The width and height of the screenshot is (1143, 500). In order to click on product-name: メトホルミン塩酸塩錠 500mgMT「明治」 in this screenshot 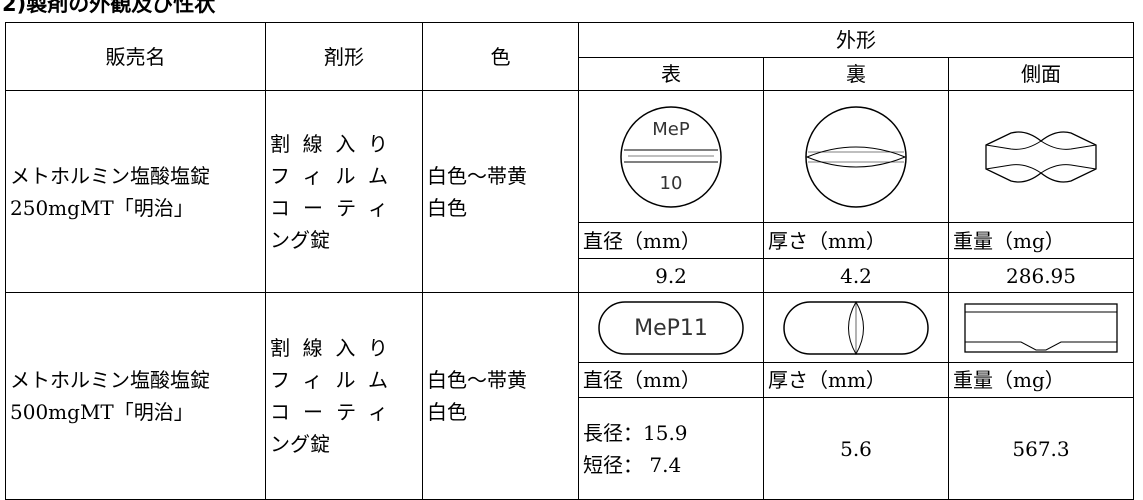, I will do `click(135, 396)`.